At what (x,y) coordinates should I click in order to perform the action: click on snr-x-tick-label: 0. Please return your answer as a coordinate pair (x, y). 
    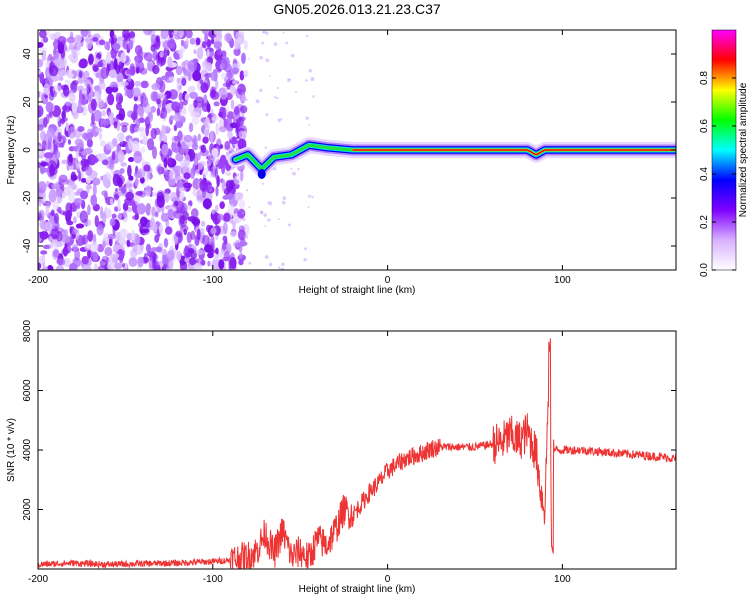
    Looking at the image, I should click on (388, 579).